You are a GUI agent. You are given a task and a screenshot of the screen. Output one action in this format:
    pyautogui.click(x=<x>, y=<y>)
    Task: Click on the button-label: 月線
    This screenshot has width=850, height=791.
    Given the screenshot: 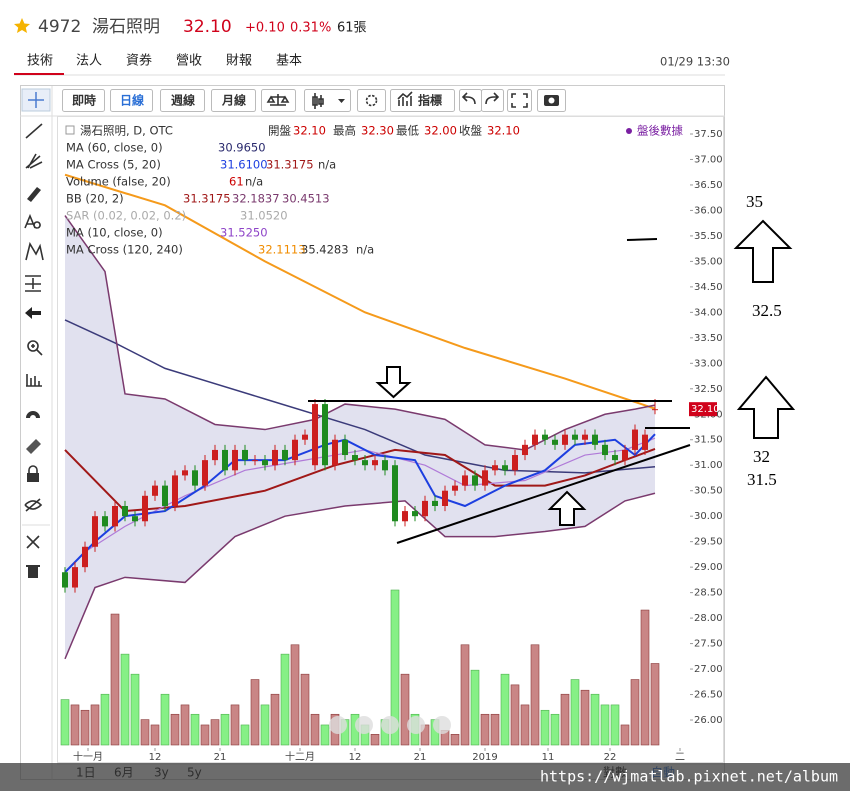 What is the action you would take?
    pyautogui.click(x=233, y=100)
    